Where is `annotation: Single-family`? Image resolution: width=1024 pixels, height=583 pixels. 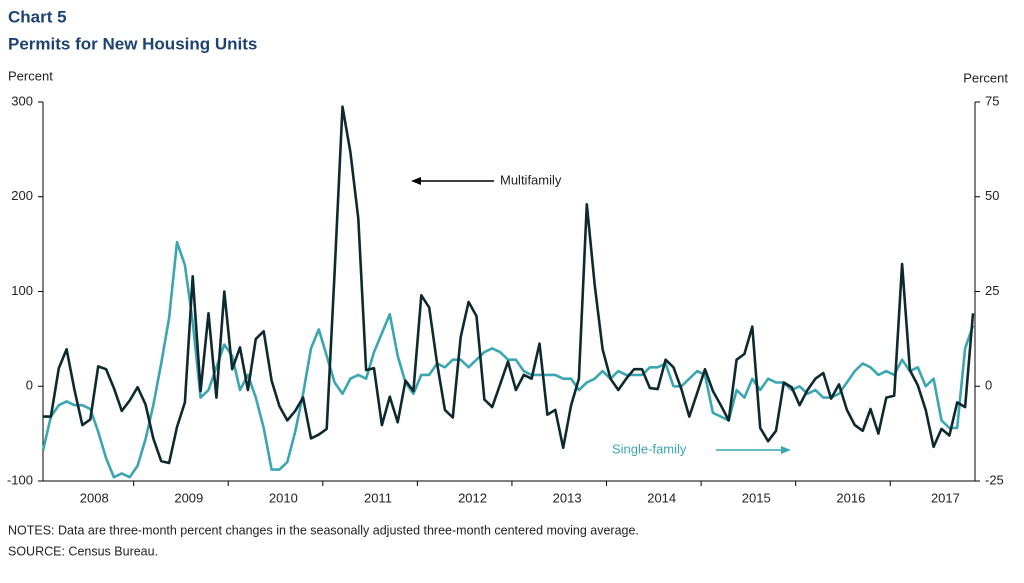 annotation: Single-family is located at coordinates (649, 448).